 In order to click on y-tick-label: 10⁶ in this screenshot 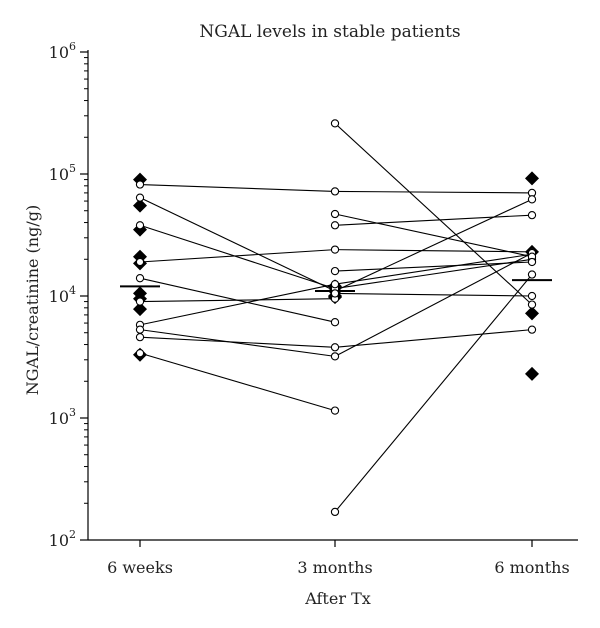, I will do `click(62, 51)`.